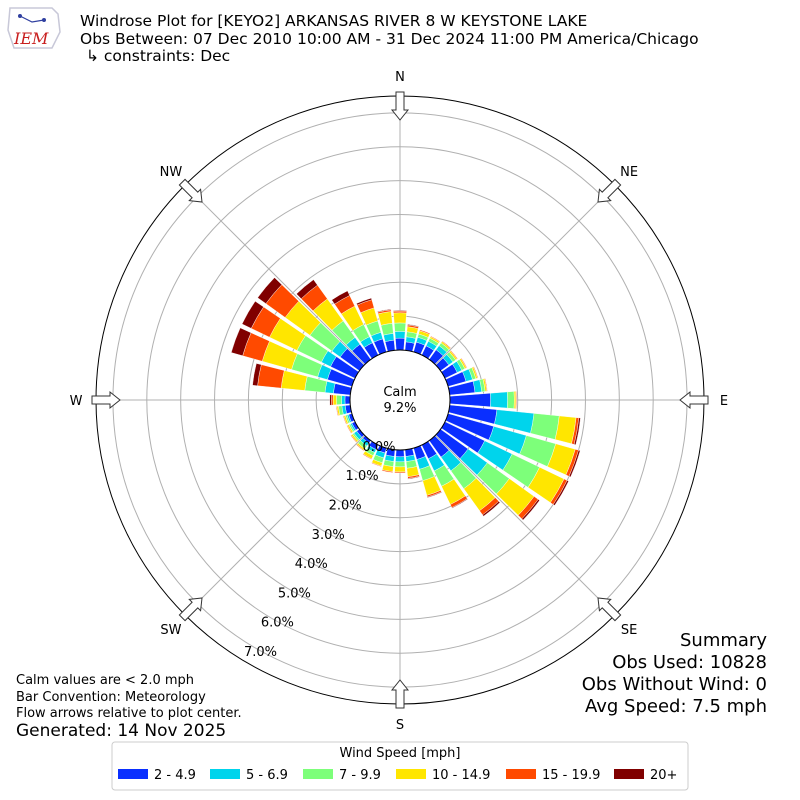 This screenshot has width=800, height=800. What do you see at coordinates (663, 775) in the screenshot?
I see `legend-label: 20+` at bounding box center [663, 775].